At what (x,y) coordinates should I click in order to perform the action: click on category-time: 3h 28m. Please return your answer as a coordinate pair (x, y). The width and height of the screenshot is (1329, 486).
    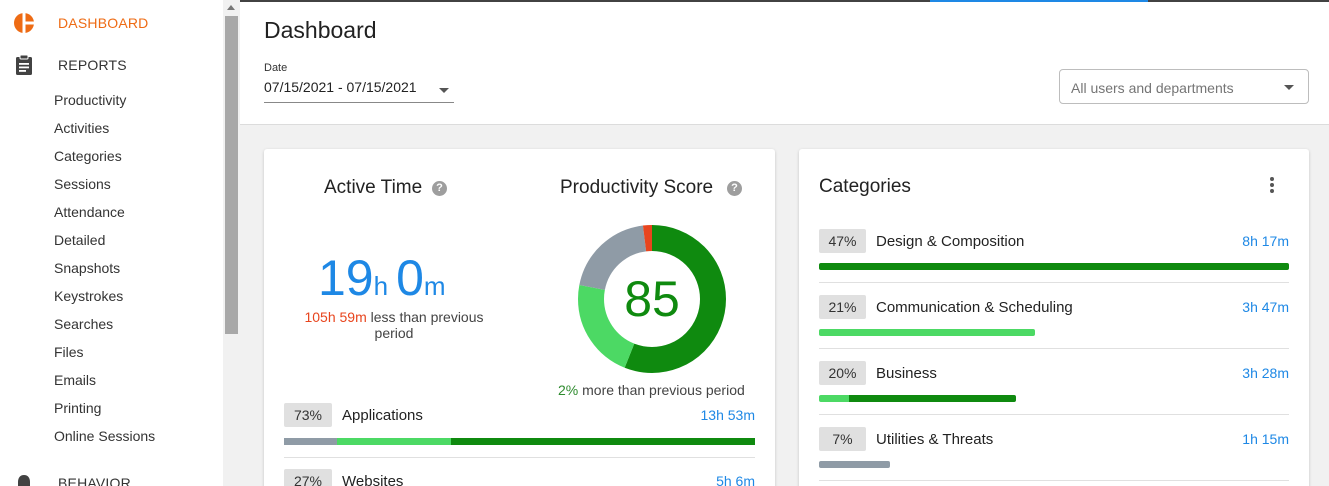
    Looking at the image, I should click on (1265, 373).